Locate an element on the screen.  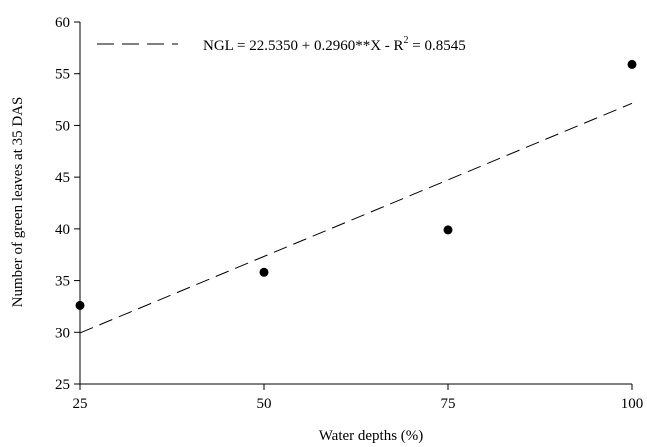
legend-equation-tail: = 0.8545 is located at coordinates (437, 46).